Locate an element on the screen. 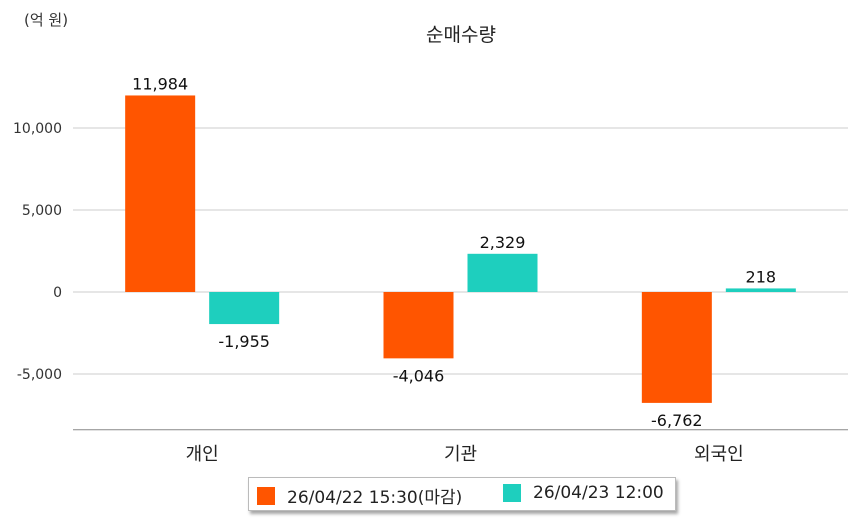 This screenshot has height=520, width=858. x-tick-label: 개인 is located at coordinates (202, 454).